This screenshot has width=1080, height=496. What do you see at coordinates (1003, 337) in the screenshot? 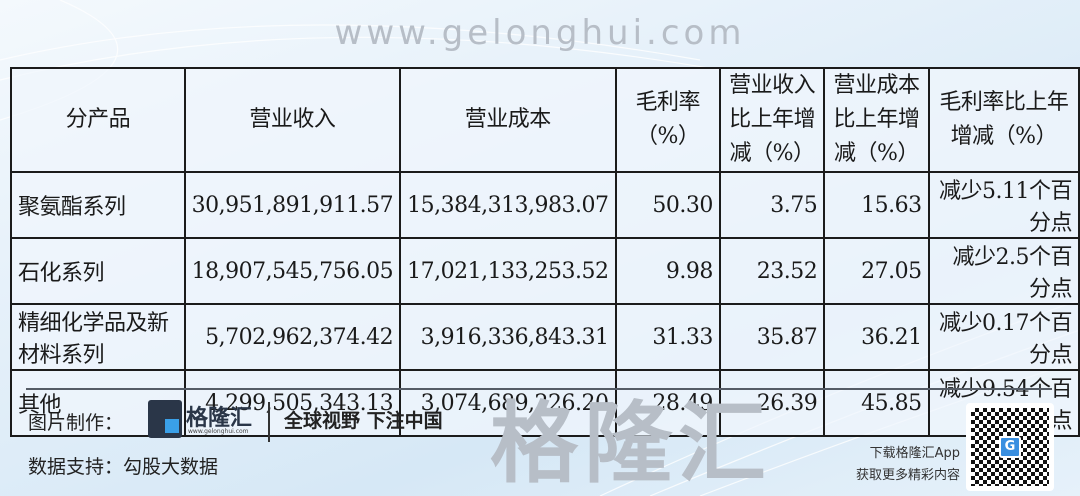
I see `cell-margin-change: 减少0.17个百分点` at bounding box center [1003, 337].